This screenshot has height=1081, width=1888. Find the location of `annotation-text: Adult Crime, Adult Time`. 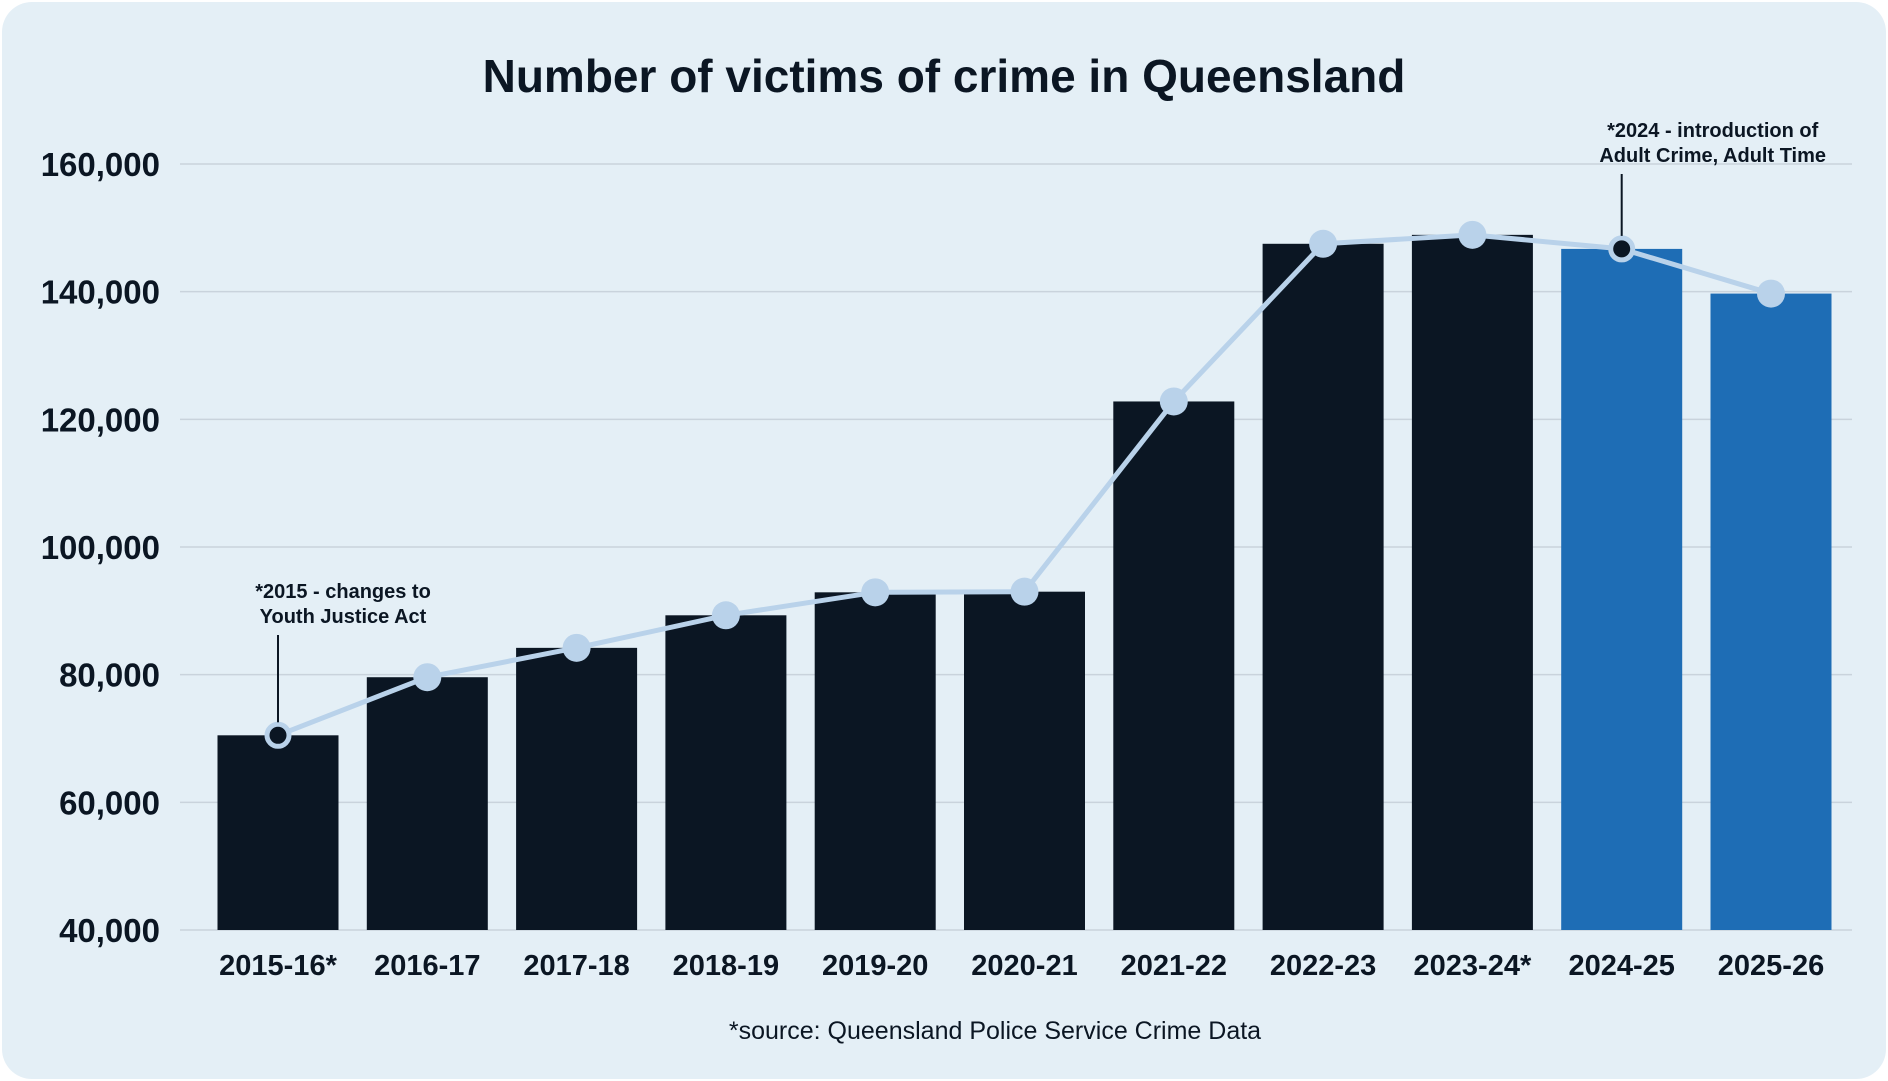

annotation-text: Adult Crime, Adult Time is located at coordinates (1712, 156).